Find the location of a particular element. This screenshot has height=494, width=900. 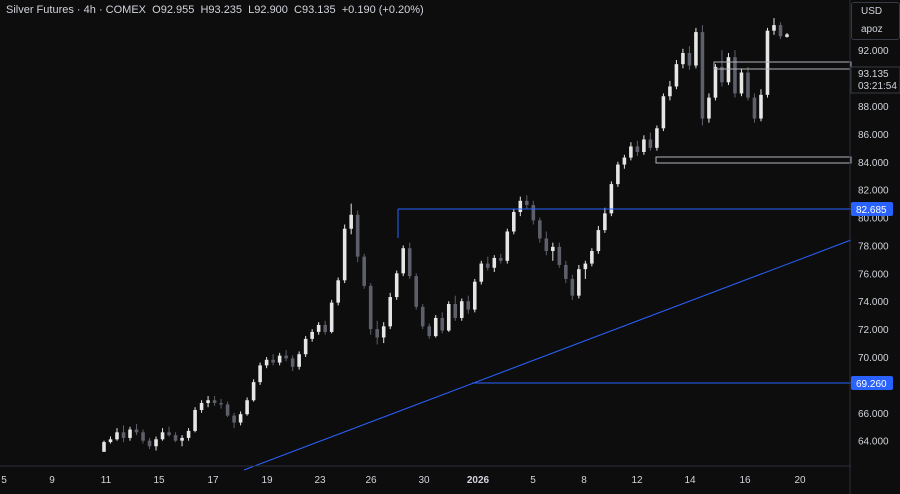

last-price-value: 93.135 is located at coordinates (873, 74).